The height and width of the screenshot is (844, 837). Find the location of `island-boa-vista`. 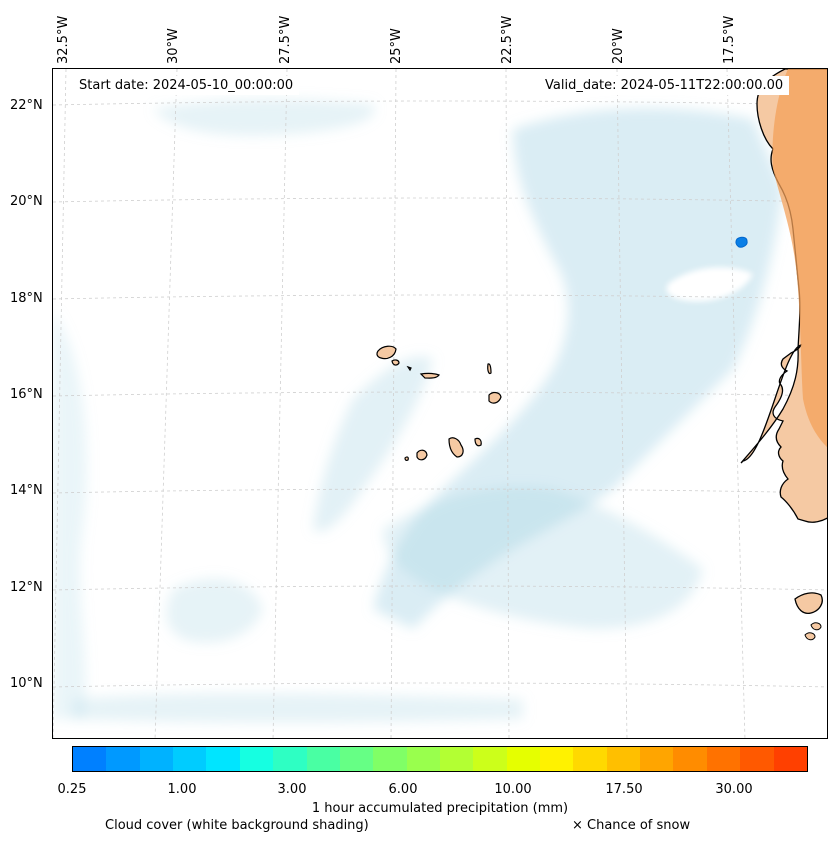

island-boa-vista is located at coordinates (495, 397).